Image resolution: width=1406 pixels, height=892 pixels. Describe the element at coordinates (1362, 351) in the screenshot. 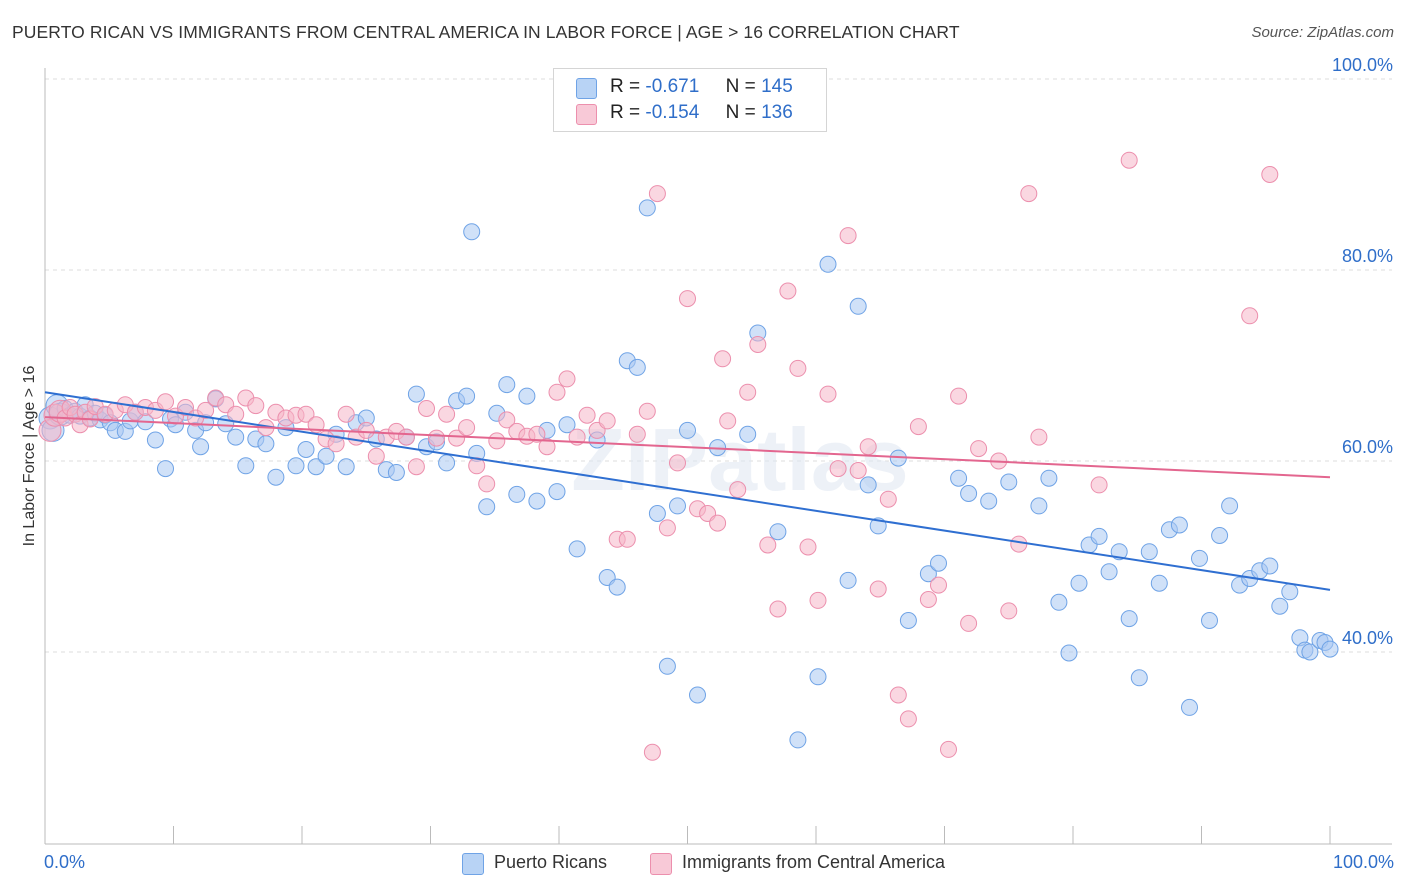

I see `y-tick-labels: 40.0% 60.0% 80.0% 100.0%` at that location.